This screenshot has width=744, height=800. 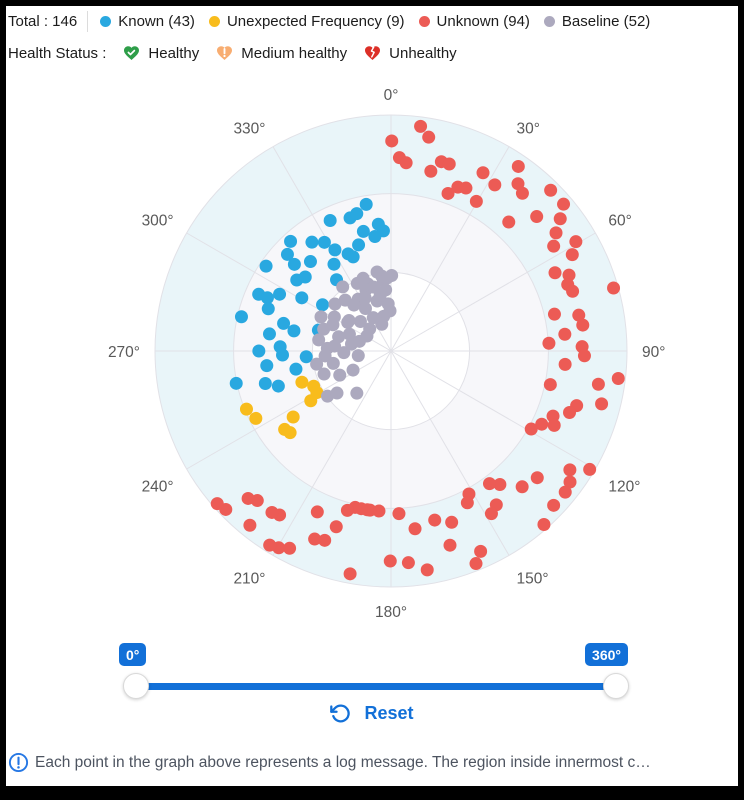 I want to click on angle-range-slider-track, so click(x=376, y=686).